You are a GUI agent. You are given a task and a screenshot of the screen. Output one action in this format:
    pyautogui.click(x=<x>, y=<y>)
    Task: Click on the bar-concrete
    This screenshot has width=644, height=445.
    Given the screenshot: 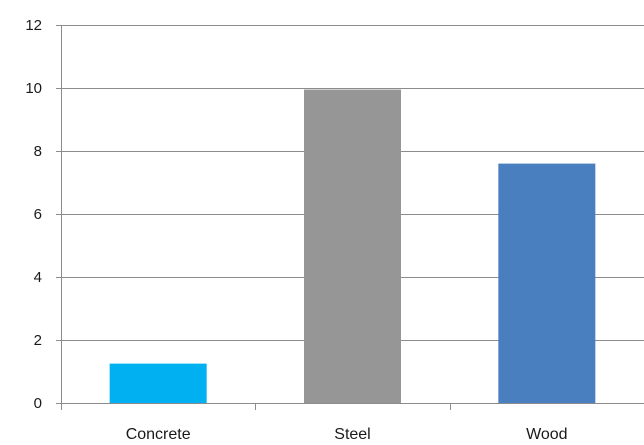 What is the action you would take?
    pyautogui.click(x=158, y=383)
    